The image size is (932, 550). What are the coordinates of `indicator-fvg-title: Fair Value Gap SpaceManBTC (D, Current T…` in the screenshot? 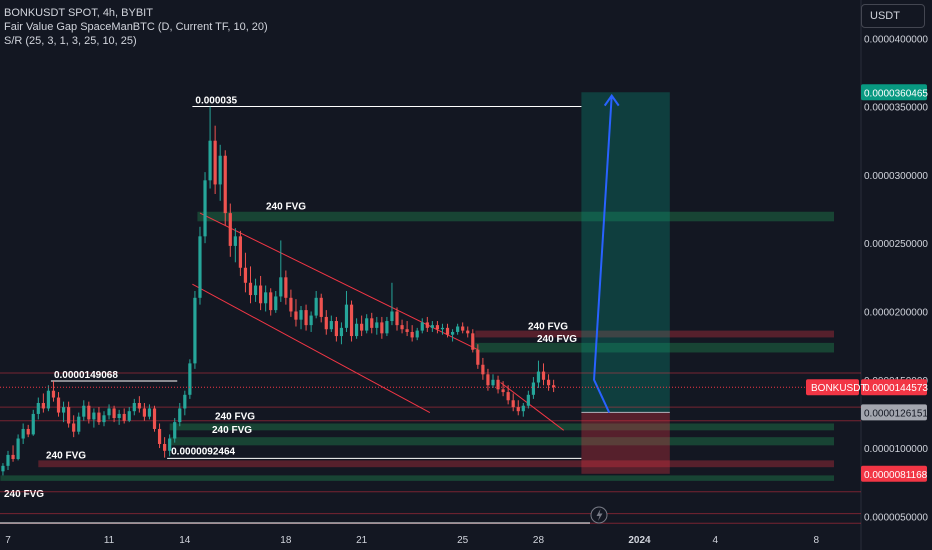 It's located at (136, 27).